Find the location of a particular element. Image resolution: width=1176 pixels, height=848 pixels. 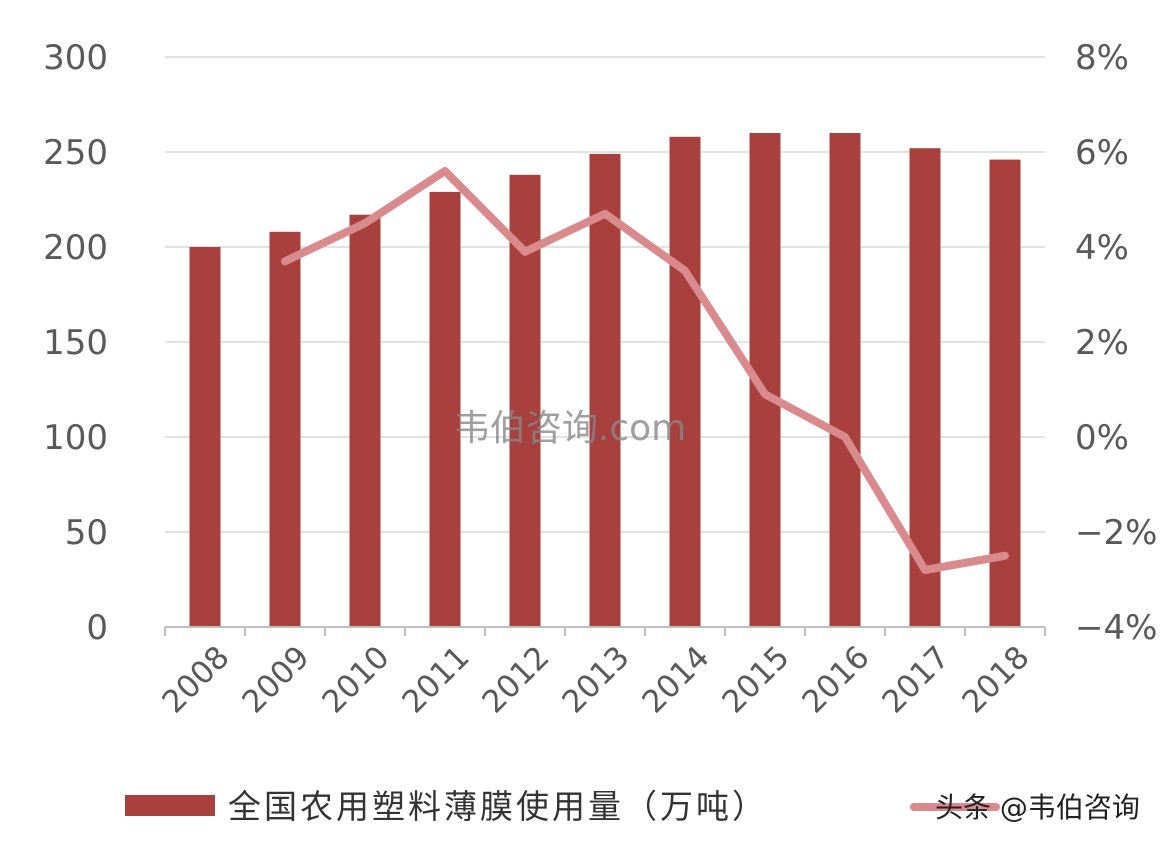

right-tick-label: 8% is located at coordinates (1102, 58).